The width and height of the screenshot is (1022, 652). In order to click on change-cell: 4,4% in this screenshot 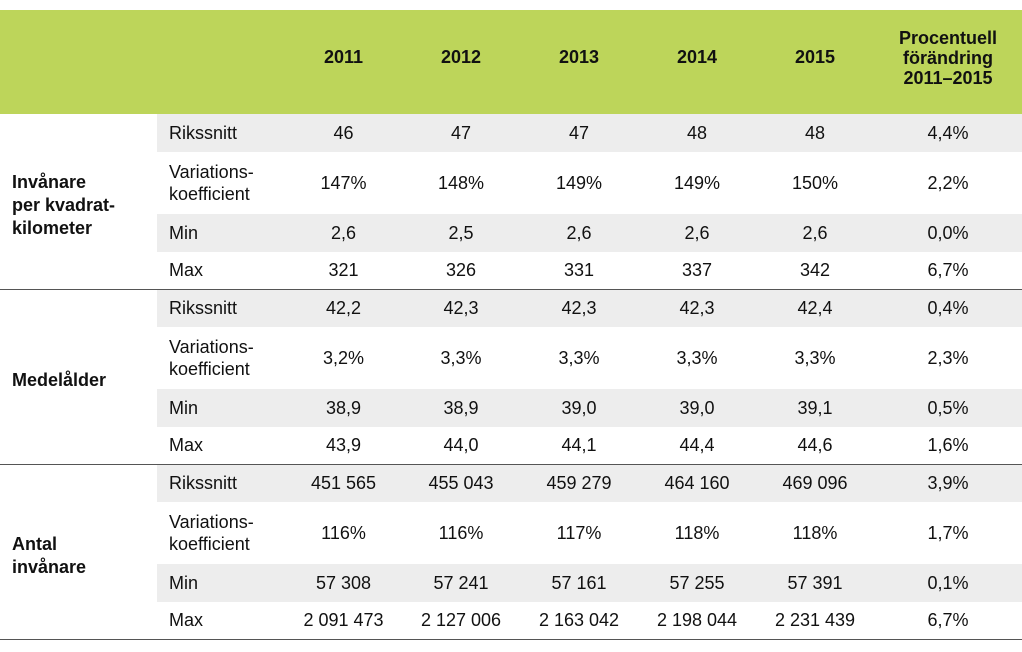, I will do `click(948, 133)`.